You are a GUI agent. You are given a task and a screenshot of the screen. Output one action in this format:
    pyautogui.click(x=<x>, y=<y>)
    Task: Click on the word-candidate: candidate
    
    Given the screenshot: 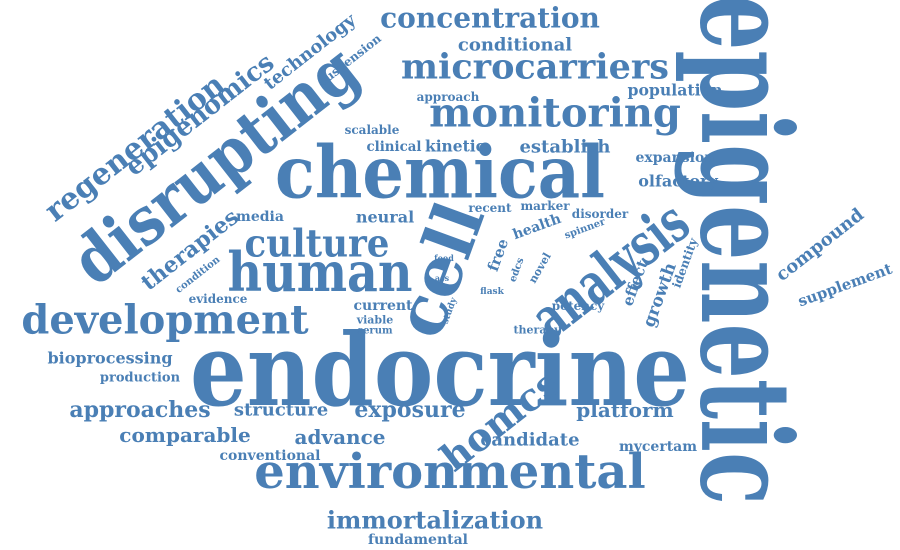 What is the action you would take?
    pyautogui.click(x=529, y=440)
    